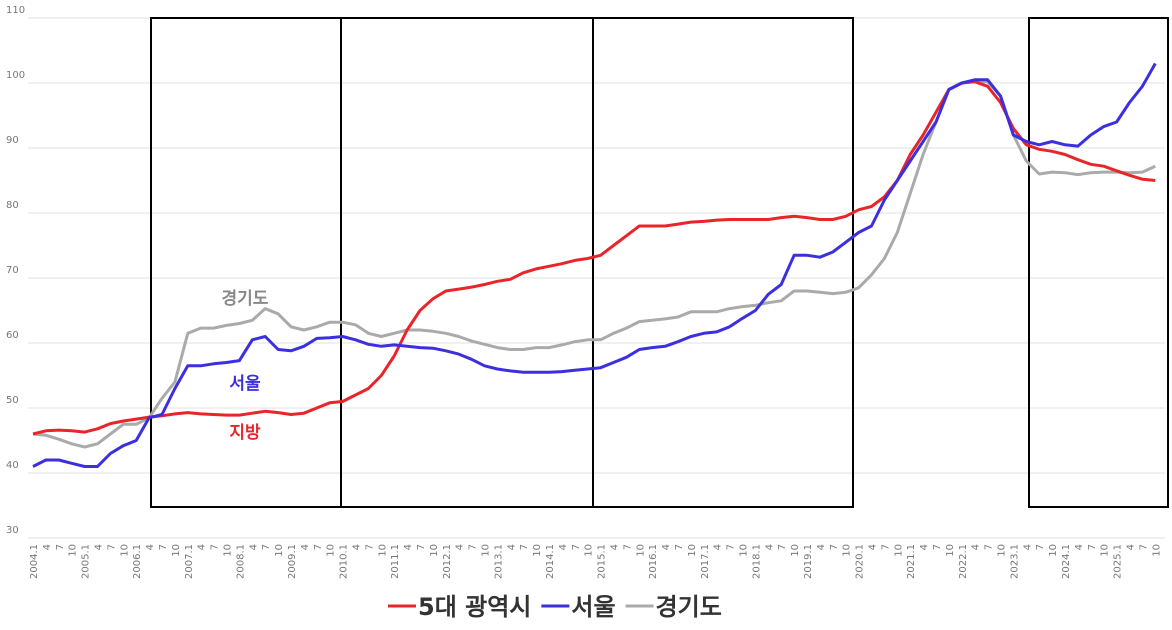  I want to click on highlight-box, so click(1098, 262).